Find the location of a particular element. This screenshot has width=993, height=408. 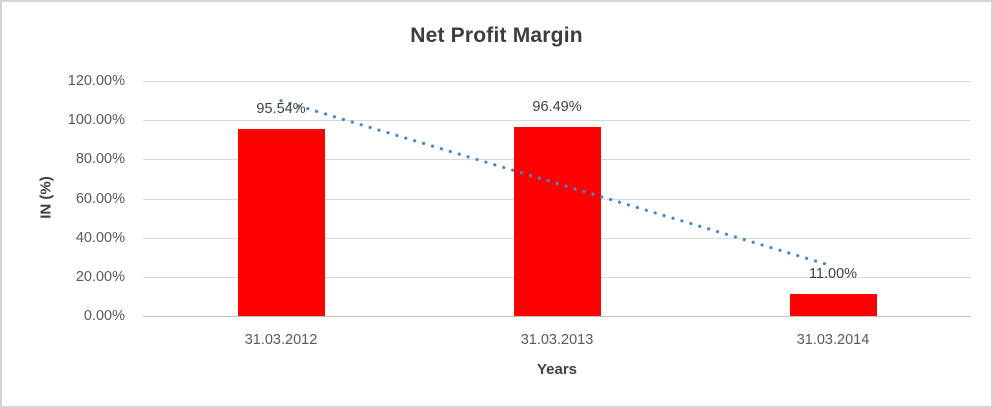

y-tick-label: 60.00% is located at coordinates (100, 198).